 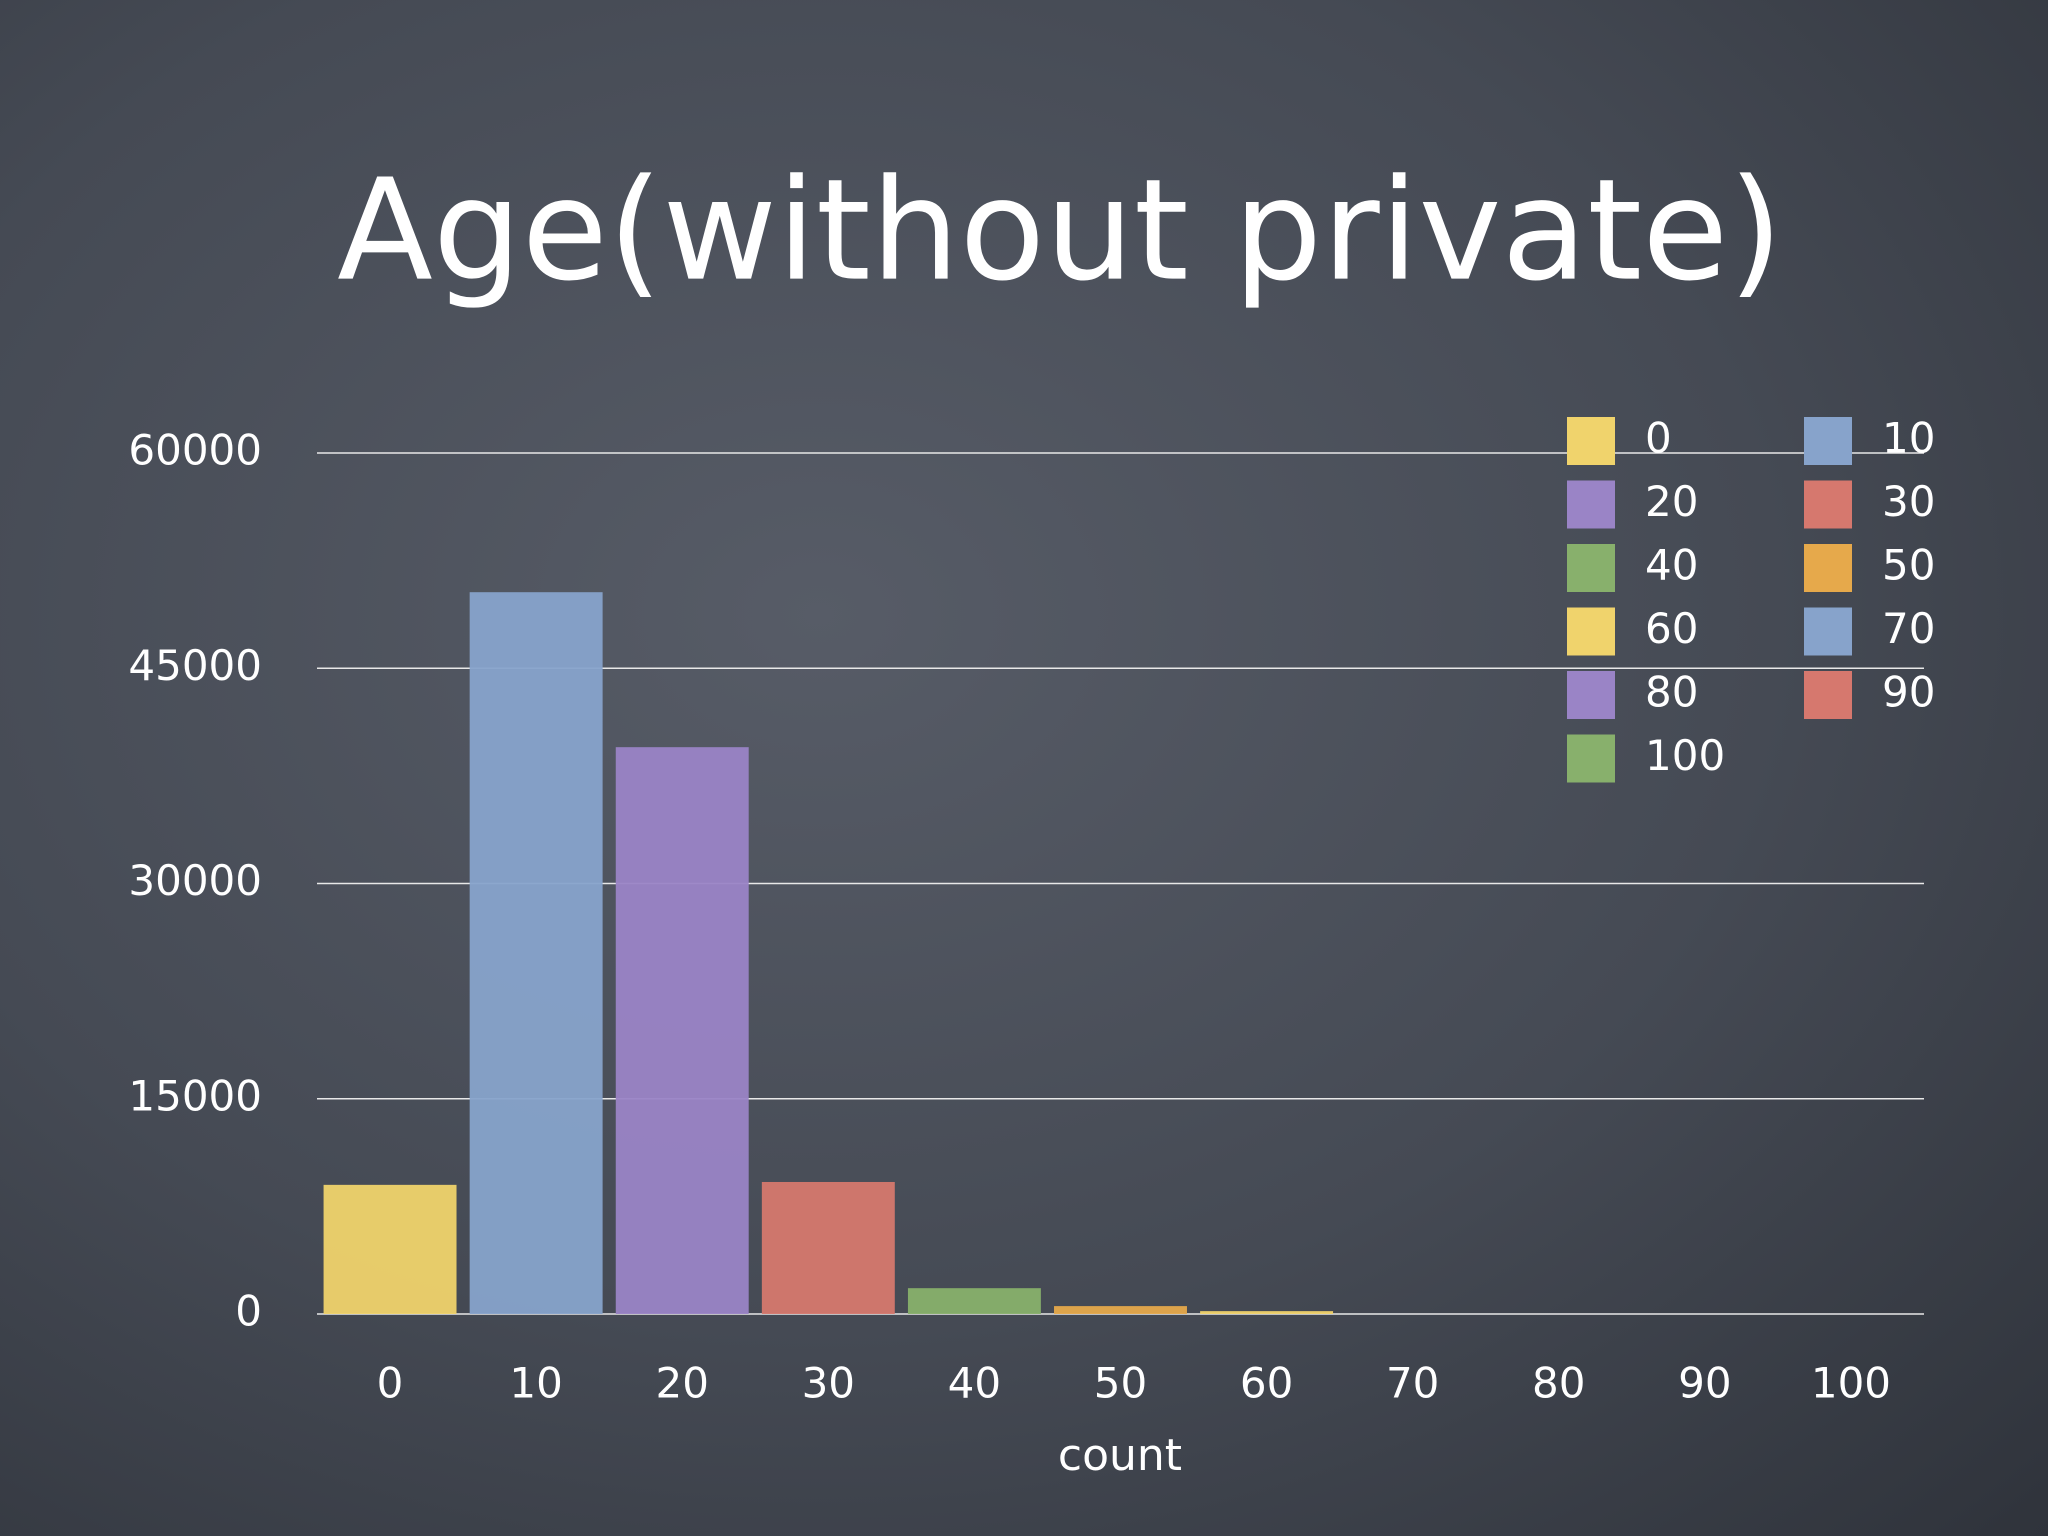 I want to click on y-tick-label: 0, so click(x=248, y=1311).